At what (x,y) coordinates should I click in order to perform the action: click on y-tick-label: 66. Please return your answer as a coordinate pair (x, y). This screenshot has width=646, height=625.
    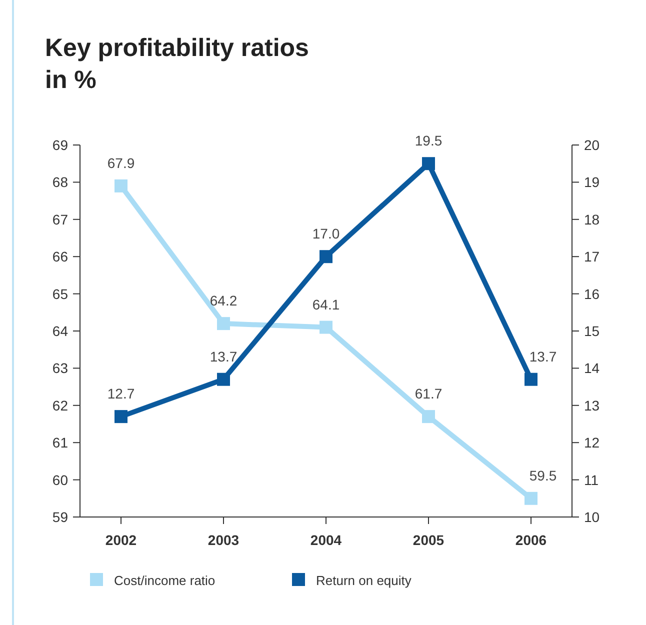
    Looking at the image, I should click on (60, 256).